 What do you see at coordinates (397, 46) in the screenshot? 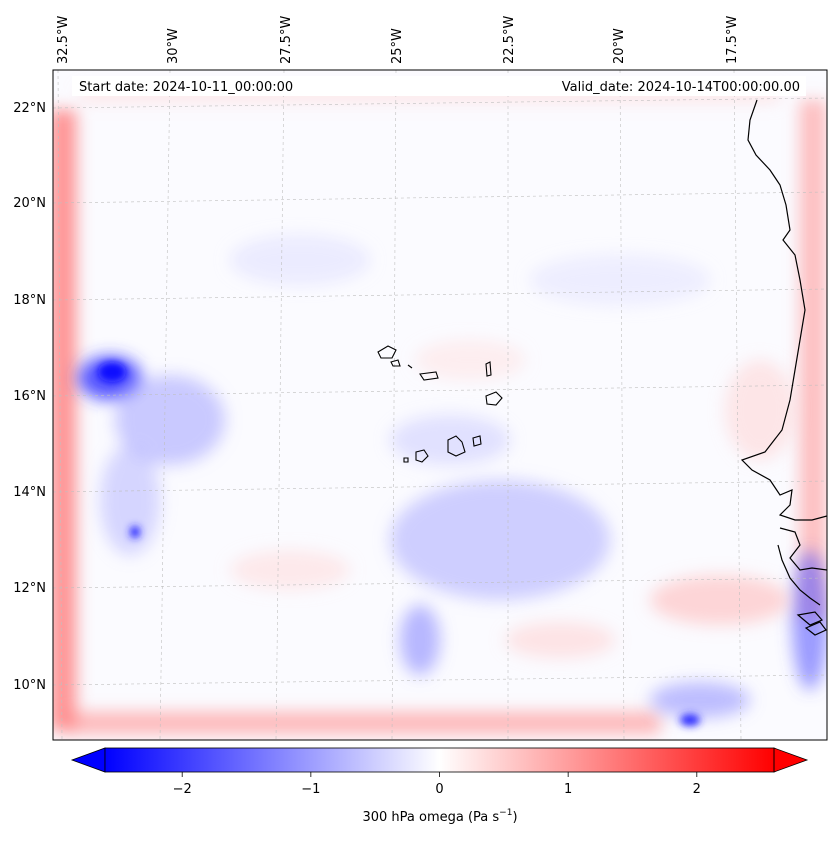
I see `lon-label-25w: 25°W` at bounding box center [397, 46].